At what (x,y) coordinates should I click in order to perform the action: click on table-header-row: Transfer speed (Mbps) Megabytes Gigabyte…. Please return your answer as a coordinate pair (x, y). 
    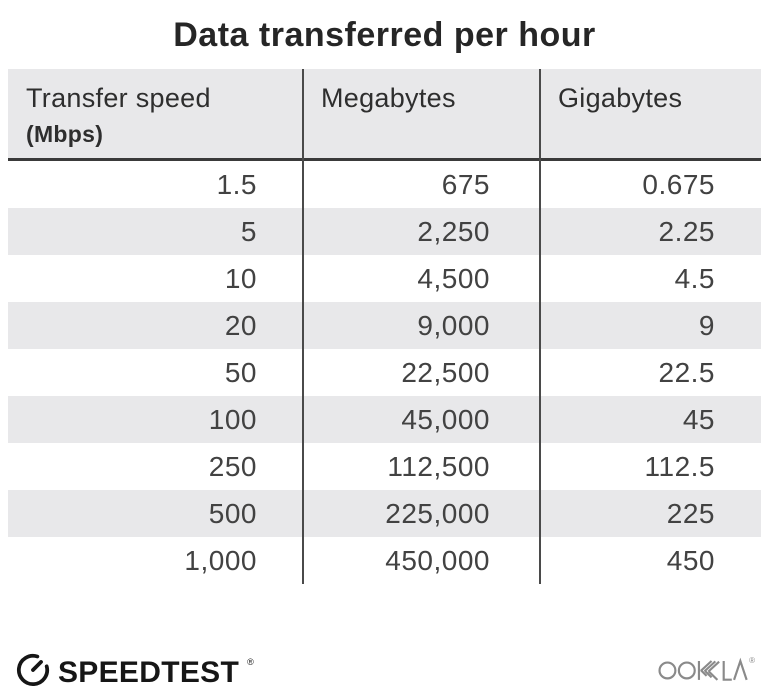
    Looking at the image, I should click on (384, 115).